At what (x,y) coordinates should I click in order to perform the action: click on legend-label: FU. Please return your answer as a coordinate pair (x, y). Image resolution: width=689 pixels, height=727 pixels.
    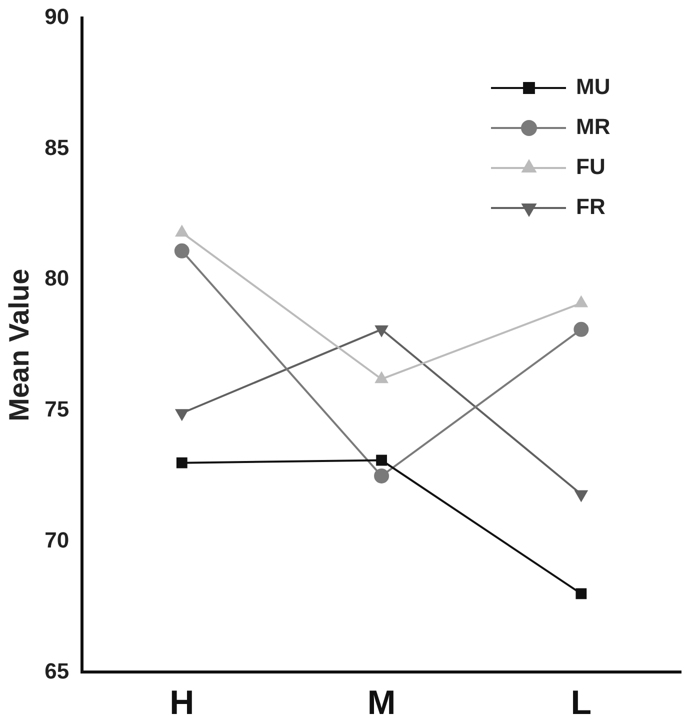
    Looking at the image, I should click on (591, 167).